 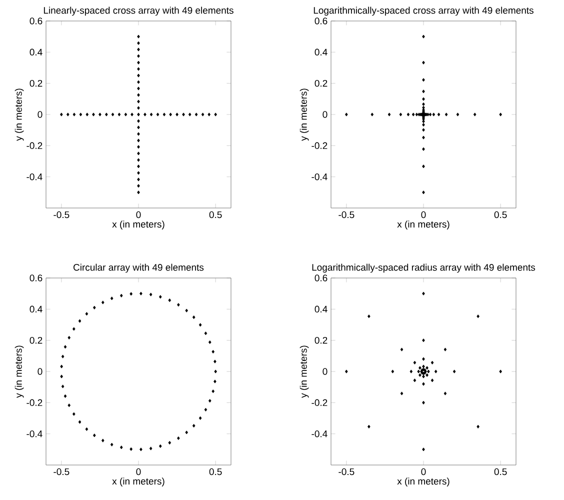 What do you see at coordinates (139, 268) in the screenshot?
I see `chart-title: Circular array with 49 elements` at bounding box center [139, 268].